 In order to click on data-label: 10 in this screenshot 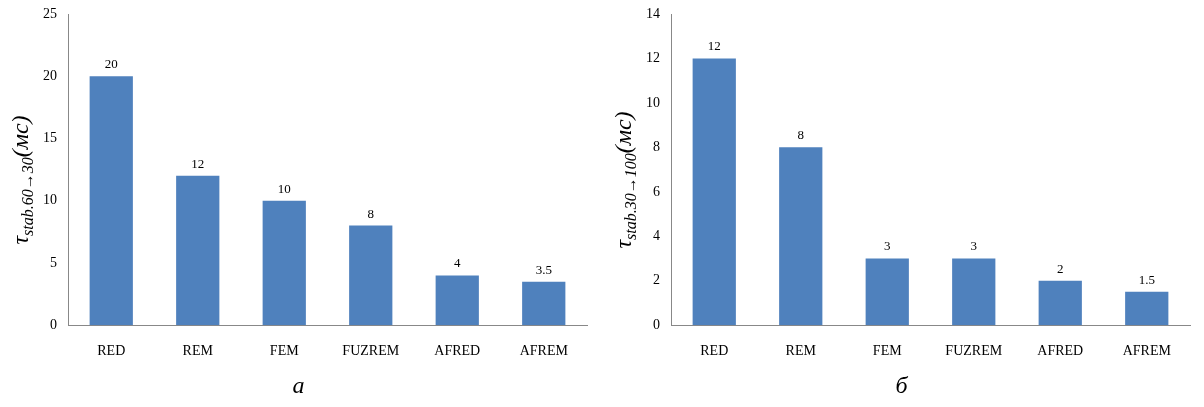, I will do `click(284, 188)`.